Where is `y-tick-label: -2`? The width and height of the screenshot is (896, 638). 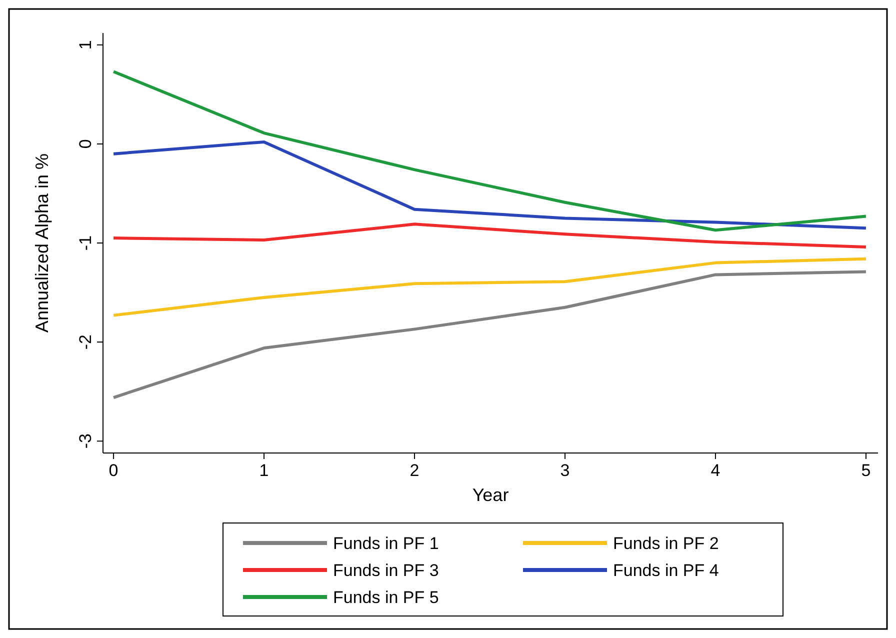 y-tick-label: -2 is located at coordinates (85, 342).